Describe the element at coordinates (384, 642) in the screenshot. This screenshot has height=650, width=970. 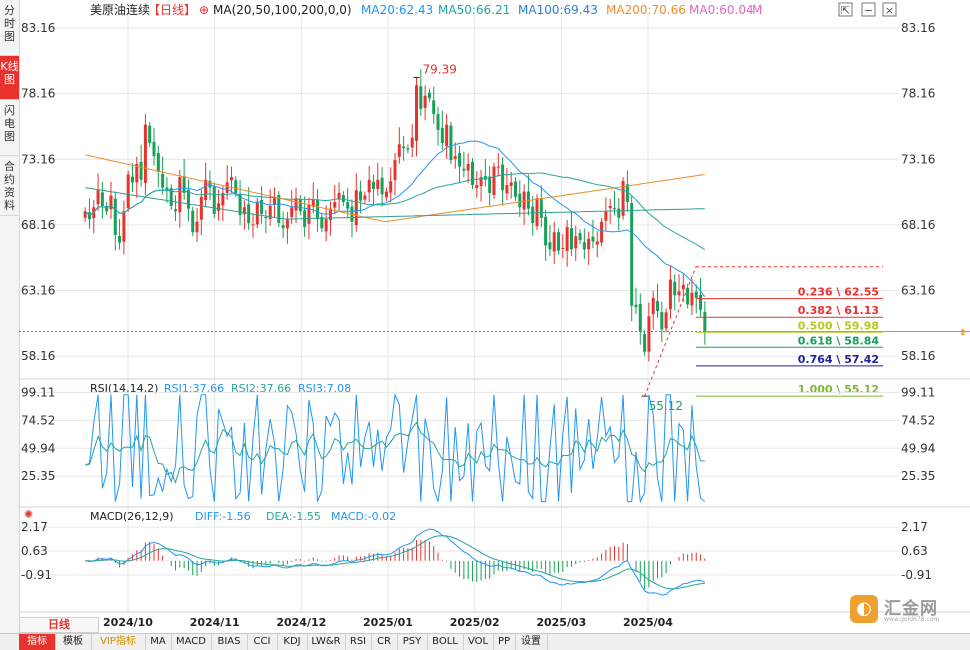
I see `toolbar-tab-cr: CR` at that location.